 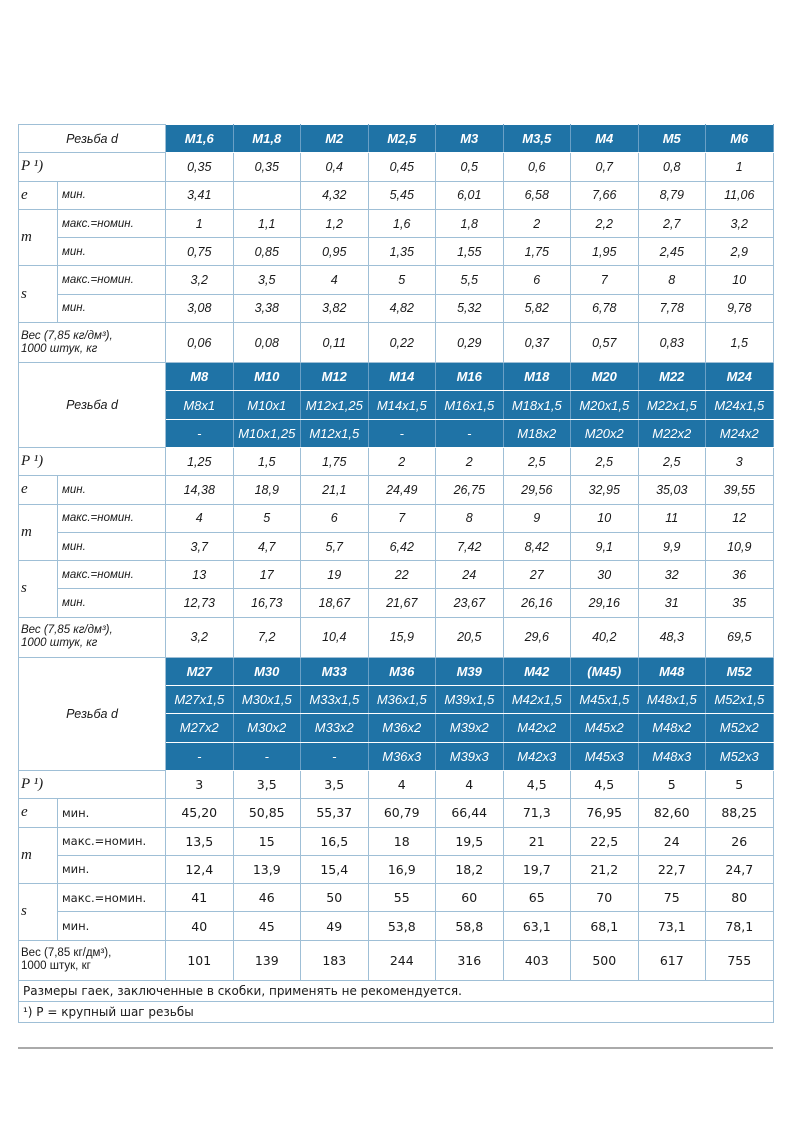 I want to click on value-cell: 7,66, so click(x=604, y=195).